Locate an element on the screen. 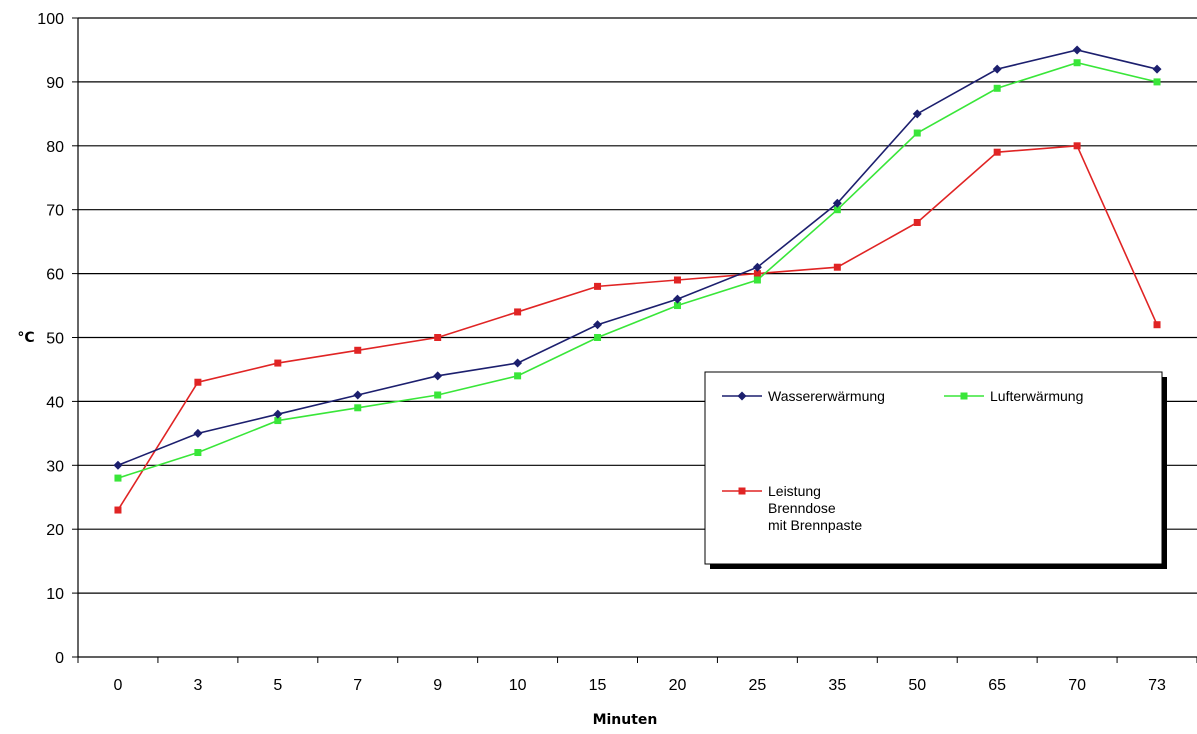 This screenshot has width=1197, height=734. y-tick-label: 0 is located at coordinates (59, 658).